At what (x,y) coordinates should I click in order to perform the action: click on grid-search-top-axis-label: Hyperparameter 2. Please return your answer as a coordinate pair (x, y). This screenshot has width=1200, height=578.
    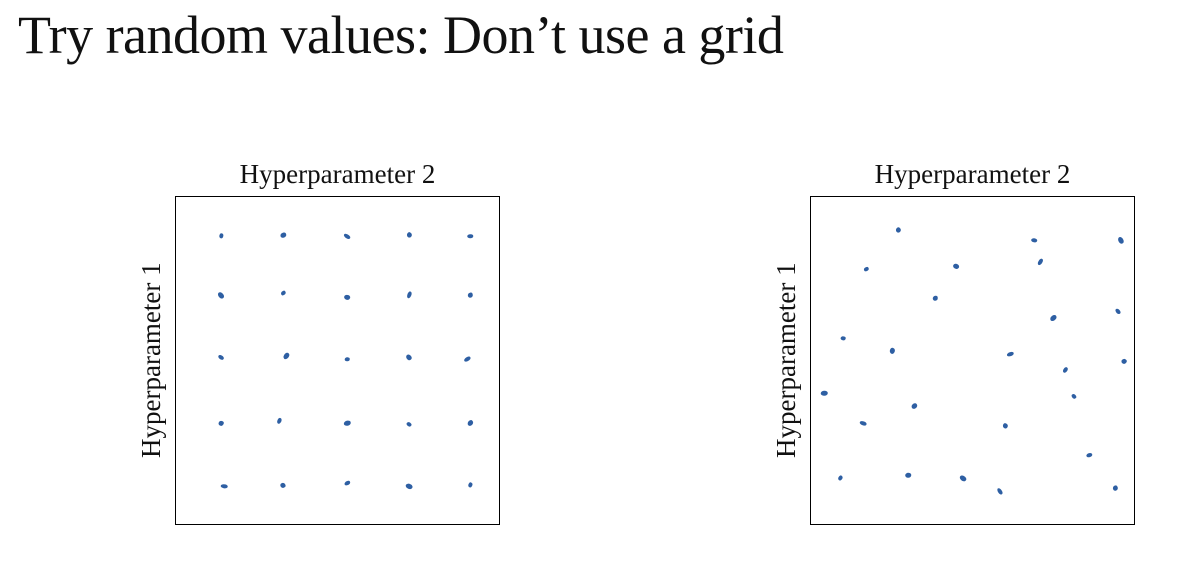
    Looking at the image, I should click on (337, 174).